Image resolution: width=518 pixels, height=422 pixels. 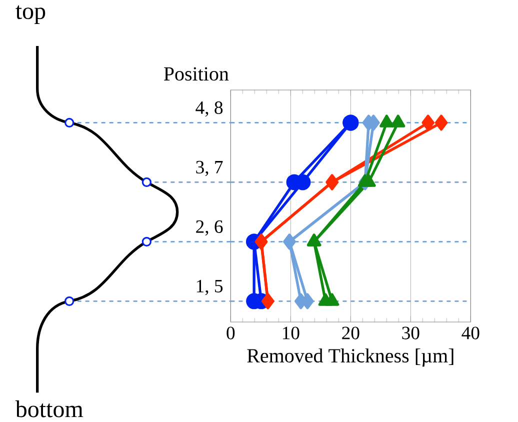 What do you see at coordinates (471, 333) in the screenshot?
I see `x-tick-label: 40` at bounding box center [471, 333].